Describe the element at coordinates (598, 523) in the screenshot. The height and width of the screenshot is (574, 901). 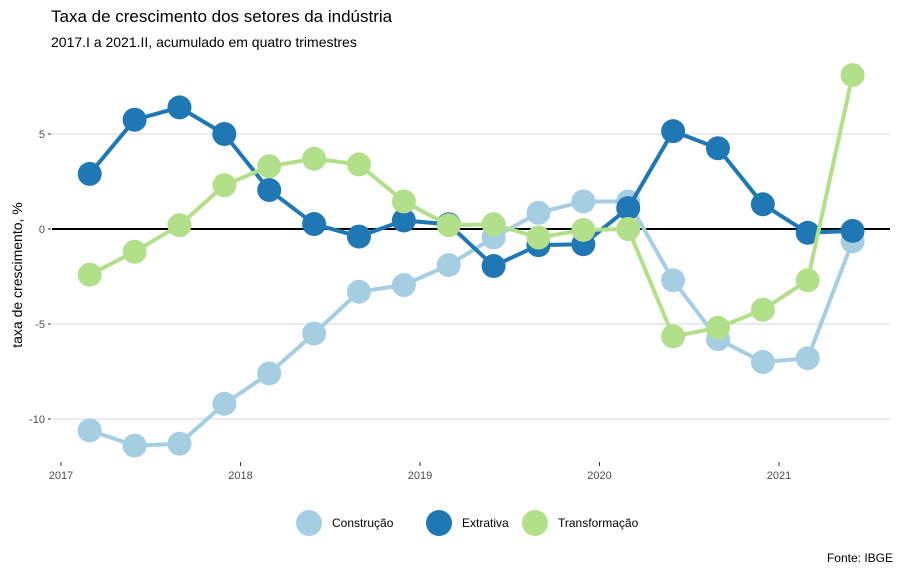
I see `legend-label-transformacao: Transformação` at that location.